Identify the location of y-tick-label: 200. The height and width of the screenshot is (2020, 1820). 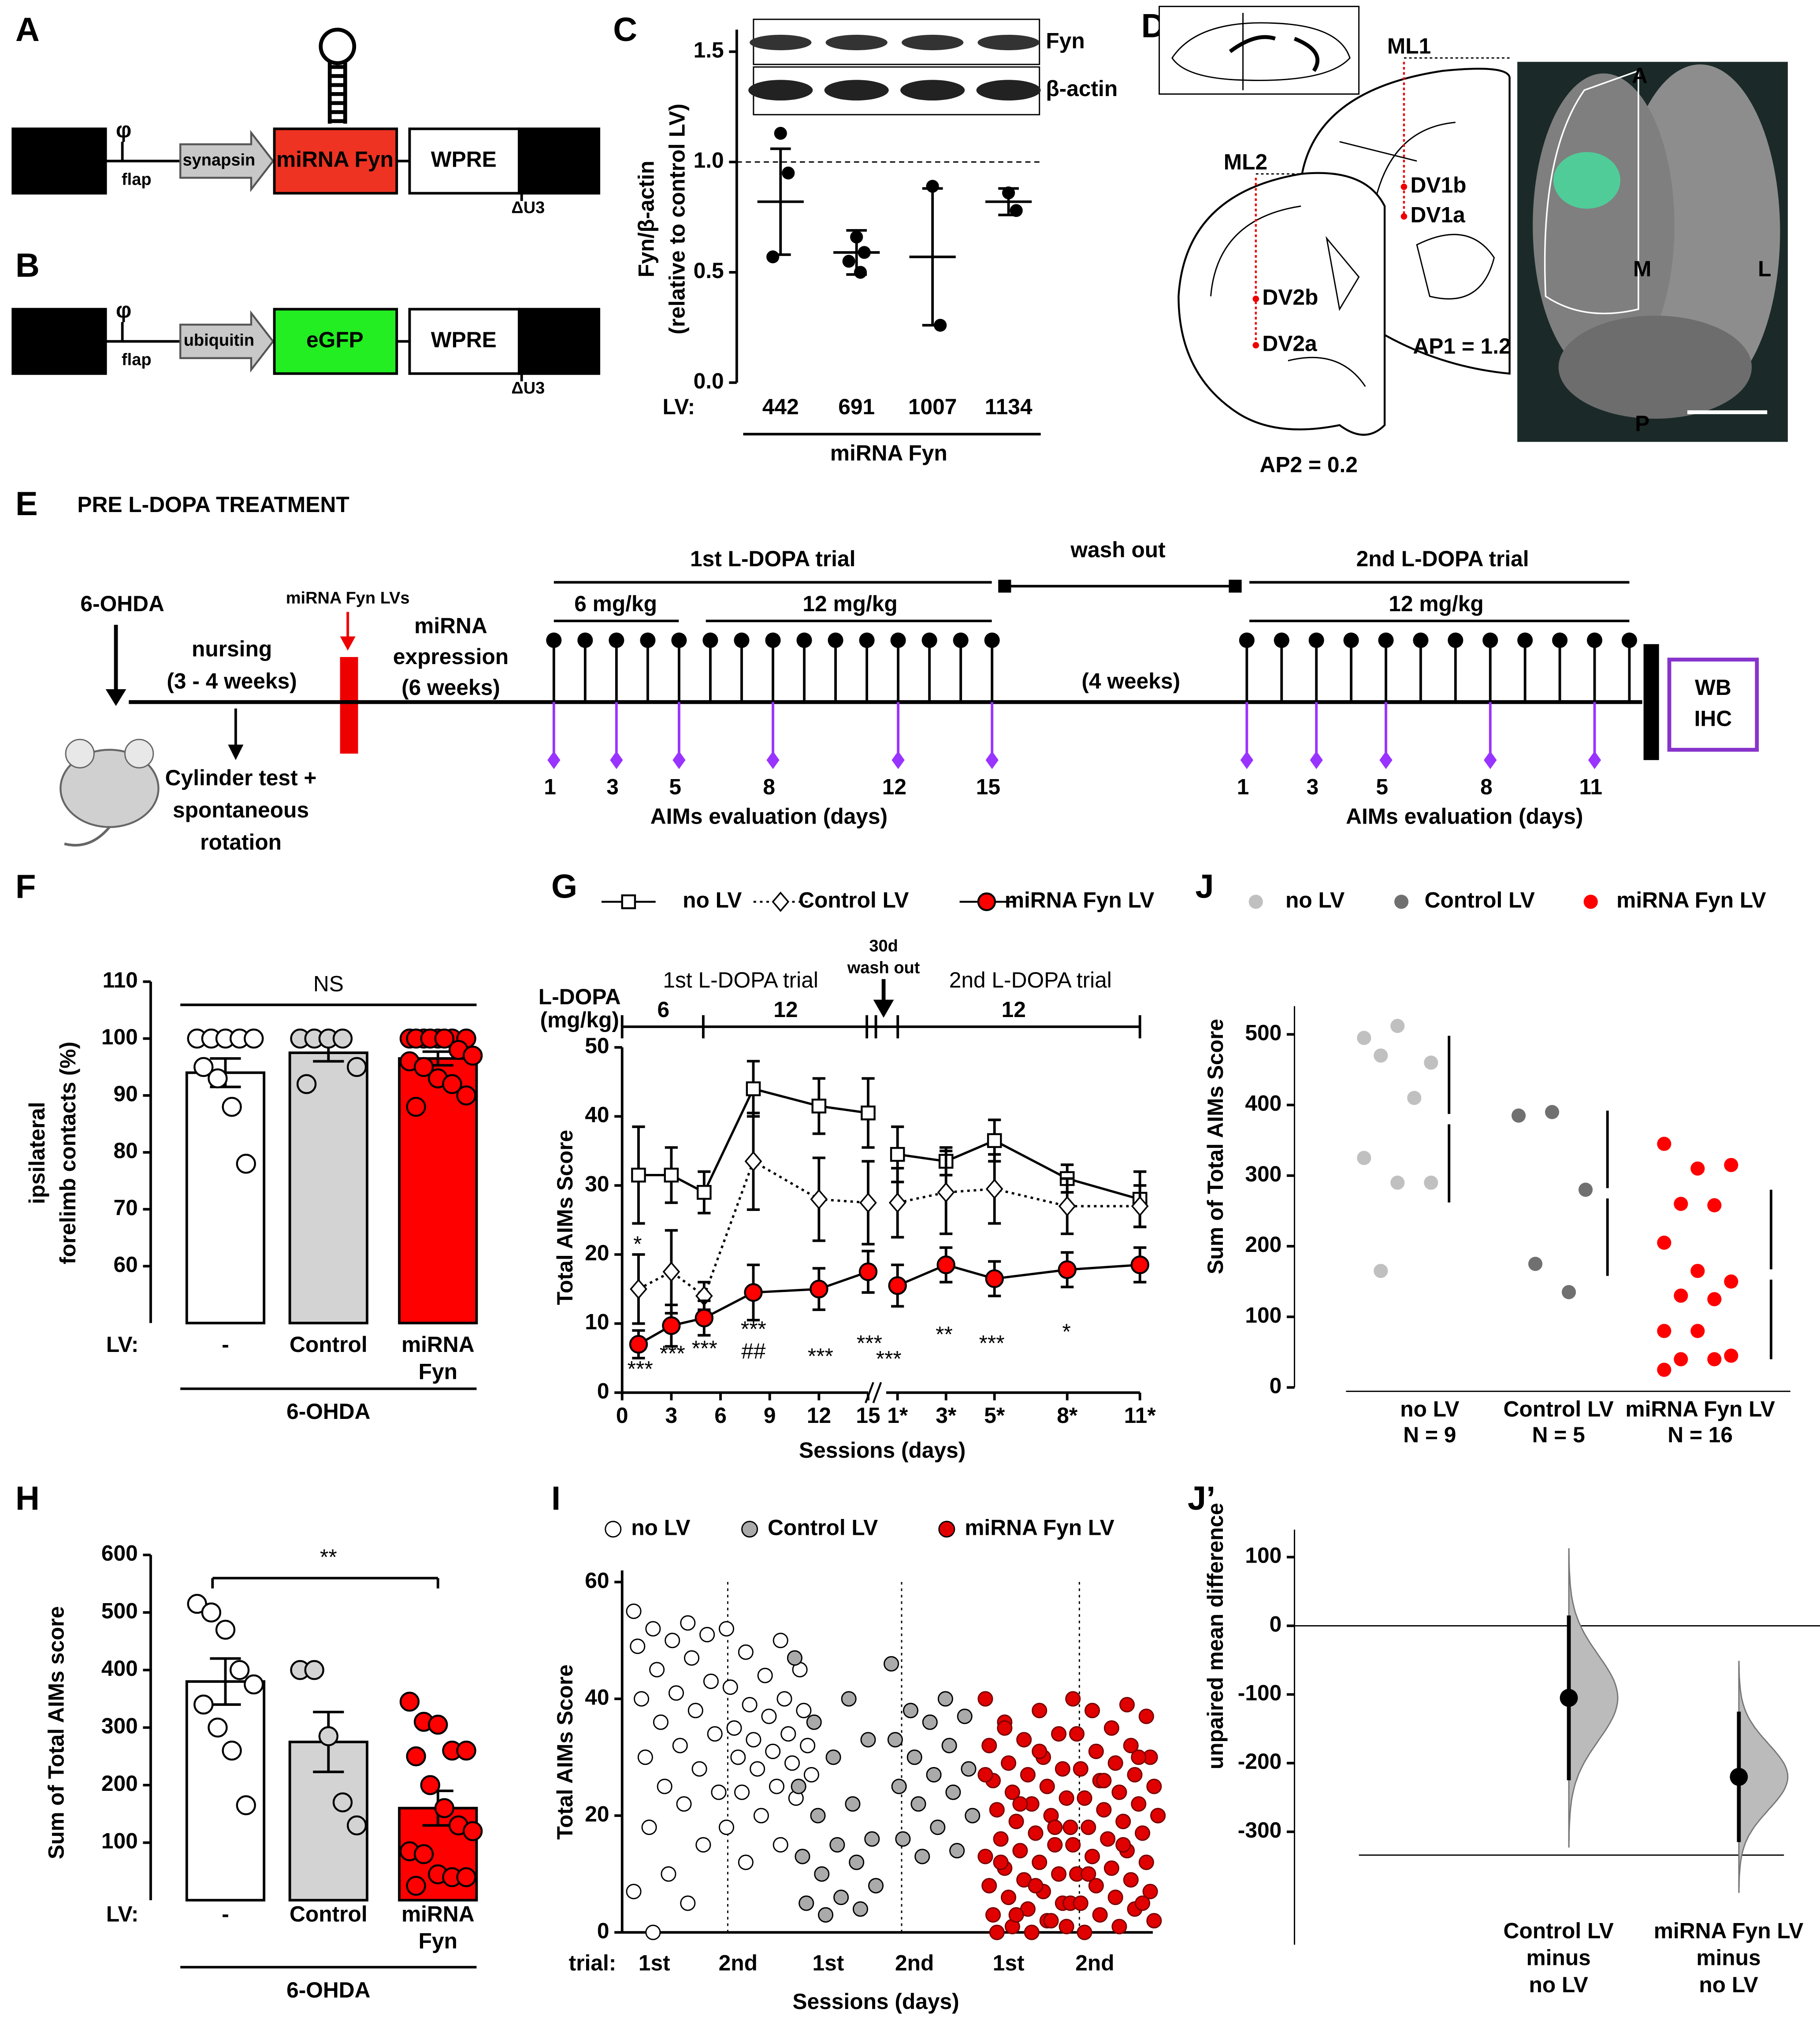
(1263, 1244).